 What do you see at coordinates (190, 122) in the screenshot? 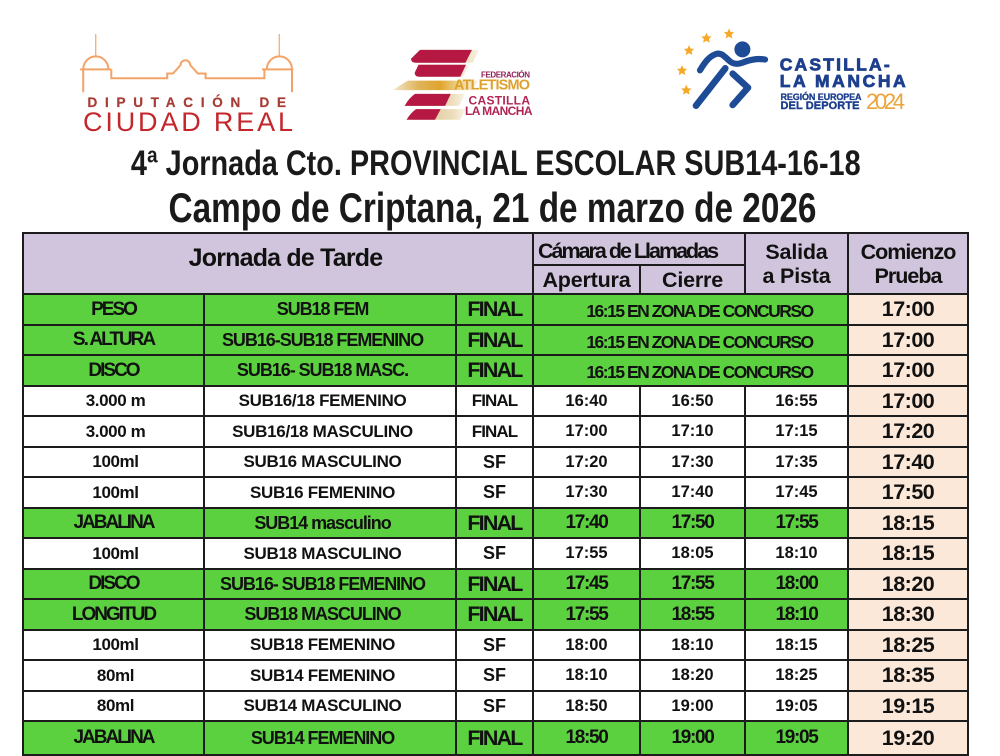
I see `svg-text: CIUDAD REAL` at bounding box center [190, 122].